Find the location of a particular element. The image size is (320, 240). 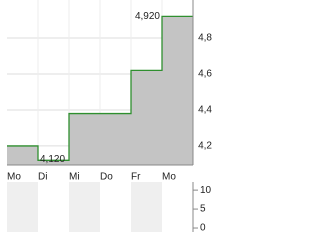

y-tick-label: 5 is located at coordinates (203, 209).